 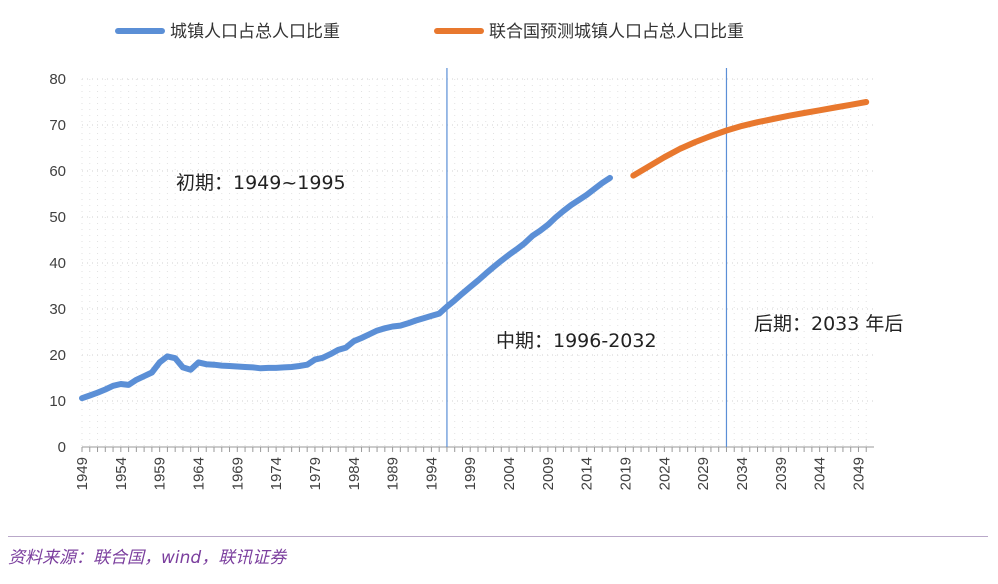 What do you see at coordinates (57, 217) in the screenshot?
I see `y-tick-label: 50` at bounding box center [57, 217].